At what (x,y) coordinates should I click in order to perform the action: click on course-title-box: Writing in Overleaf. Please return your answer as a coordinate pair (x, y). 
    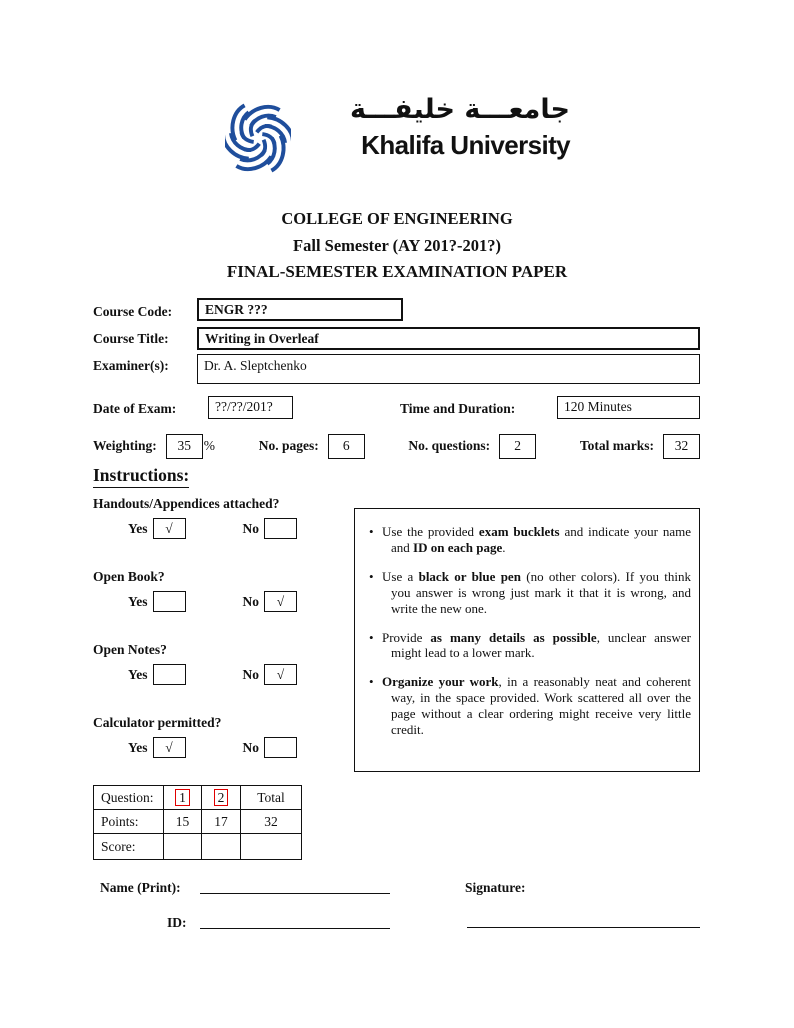
    Looking at the image, I should click on (448, 338).